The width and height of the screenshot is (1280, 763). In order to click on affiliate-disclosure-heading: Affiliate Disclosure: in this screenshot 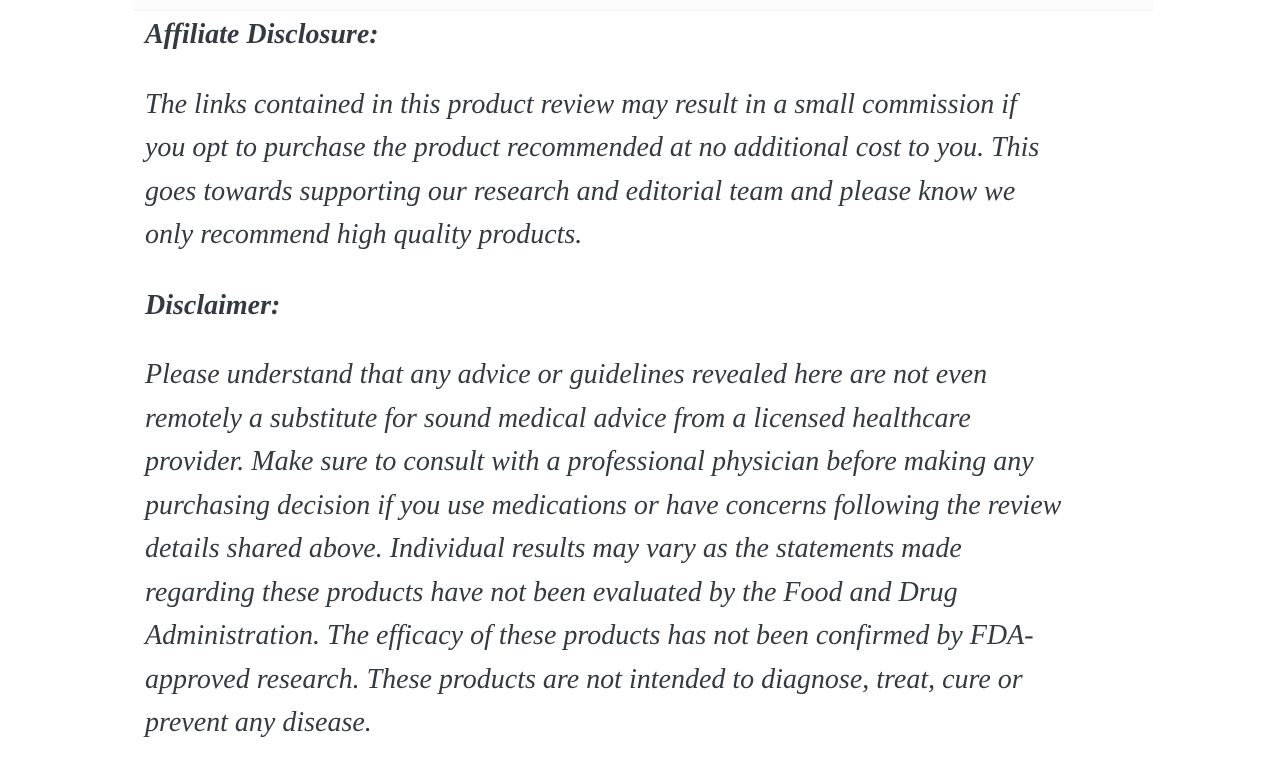, I will do `click(262, 34)`.